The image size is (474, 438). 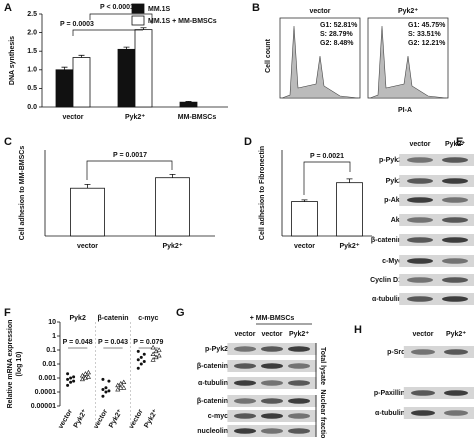 I want to click on row-label: β-catenin, so click(x=386, y=240).